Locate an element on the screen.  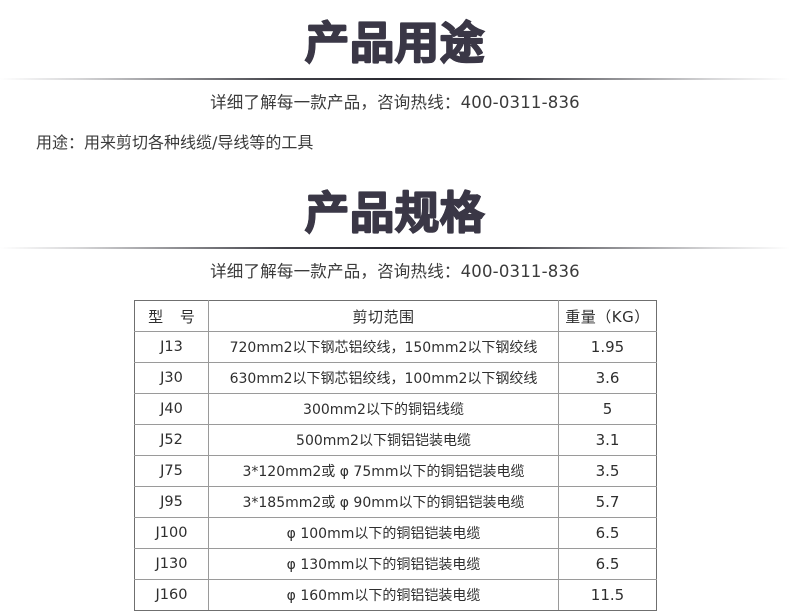
cell-model: J52 is located at coordinates (171, 440).